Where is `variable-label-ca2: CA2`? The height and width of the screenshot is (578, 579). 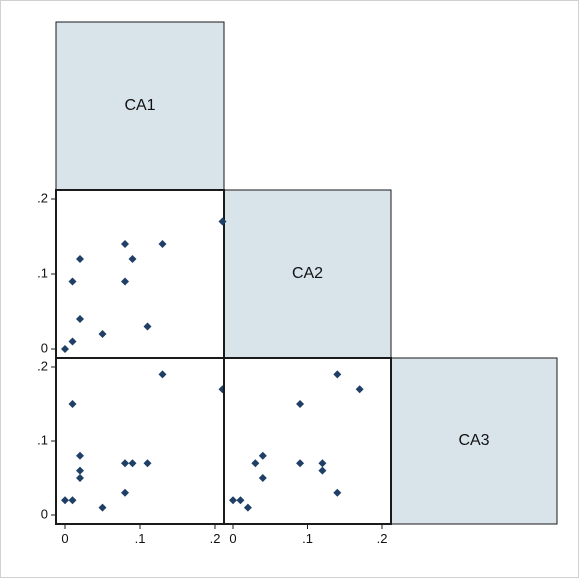 variable-label-ca2: CA2 is located at coordinates (307, 273).